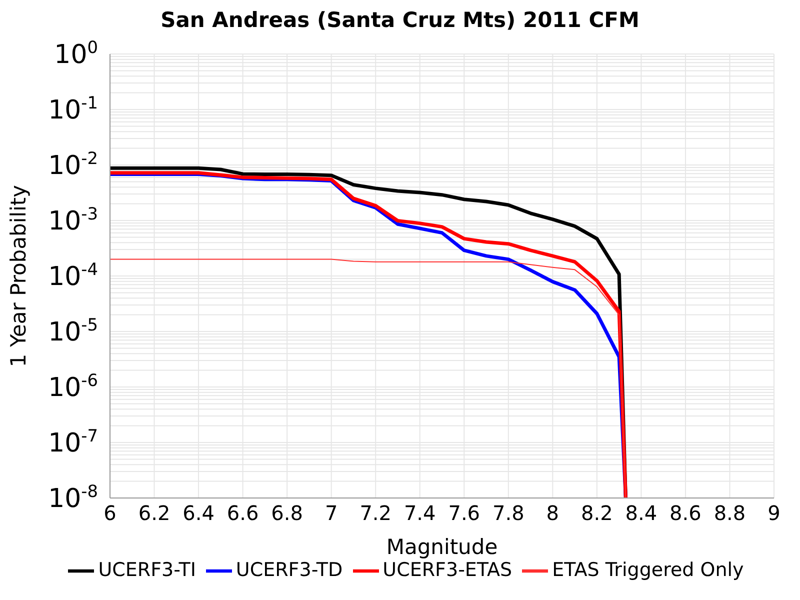 The width and height of the screenshot is (800, 600). Describe the element at coordinates (73, 164) in the screenshot. I see `y-tick-label: 10$^{-2}$` at that location.